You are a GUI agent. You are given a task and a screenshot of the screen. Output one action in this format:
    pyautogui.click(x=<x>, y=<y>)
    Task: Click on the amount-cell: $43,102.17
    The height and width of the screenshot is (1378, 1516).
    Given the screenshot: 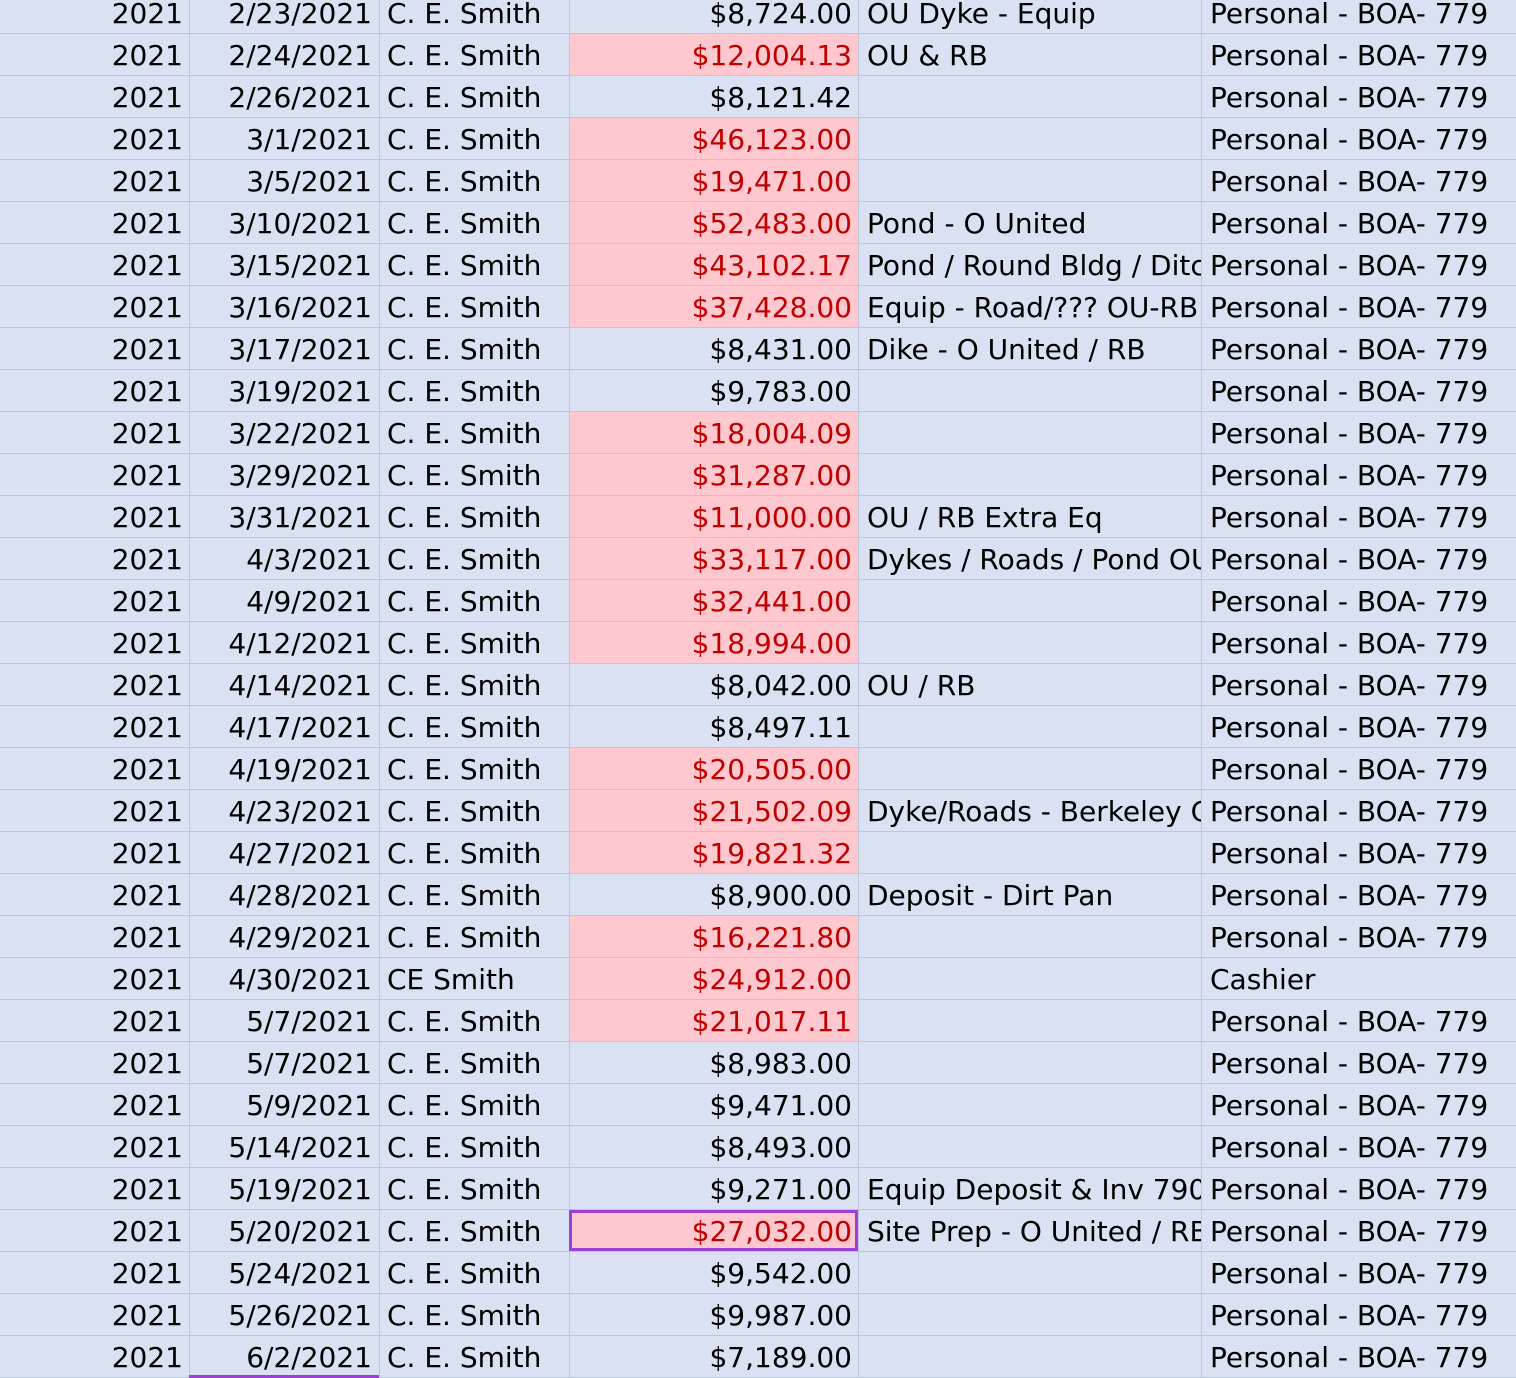 What is the action you would take?
    pyautogui.click(x=713, y=264)
    